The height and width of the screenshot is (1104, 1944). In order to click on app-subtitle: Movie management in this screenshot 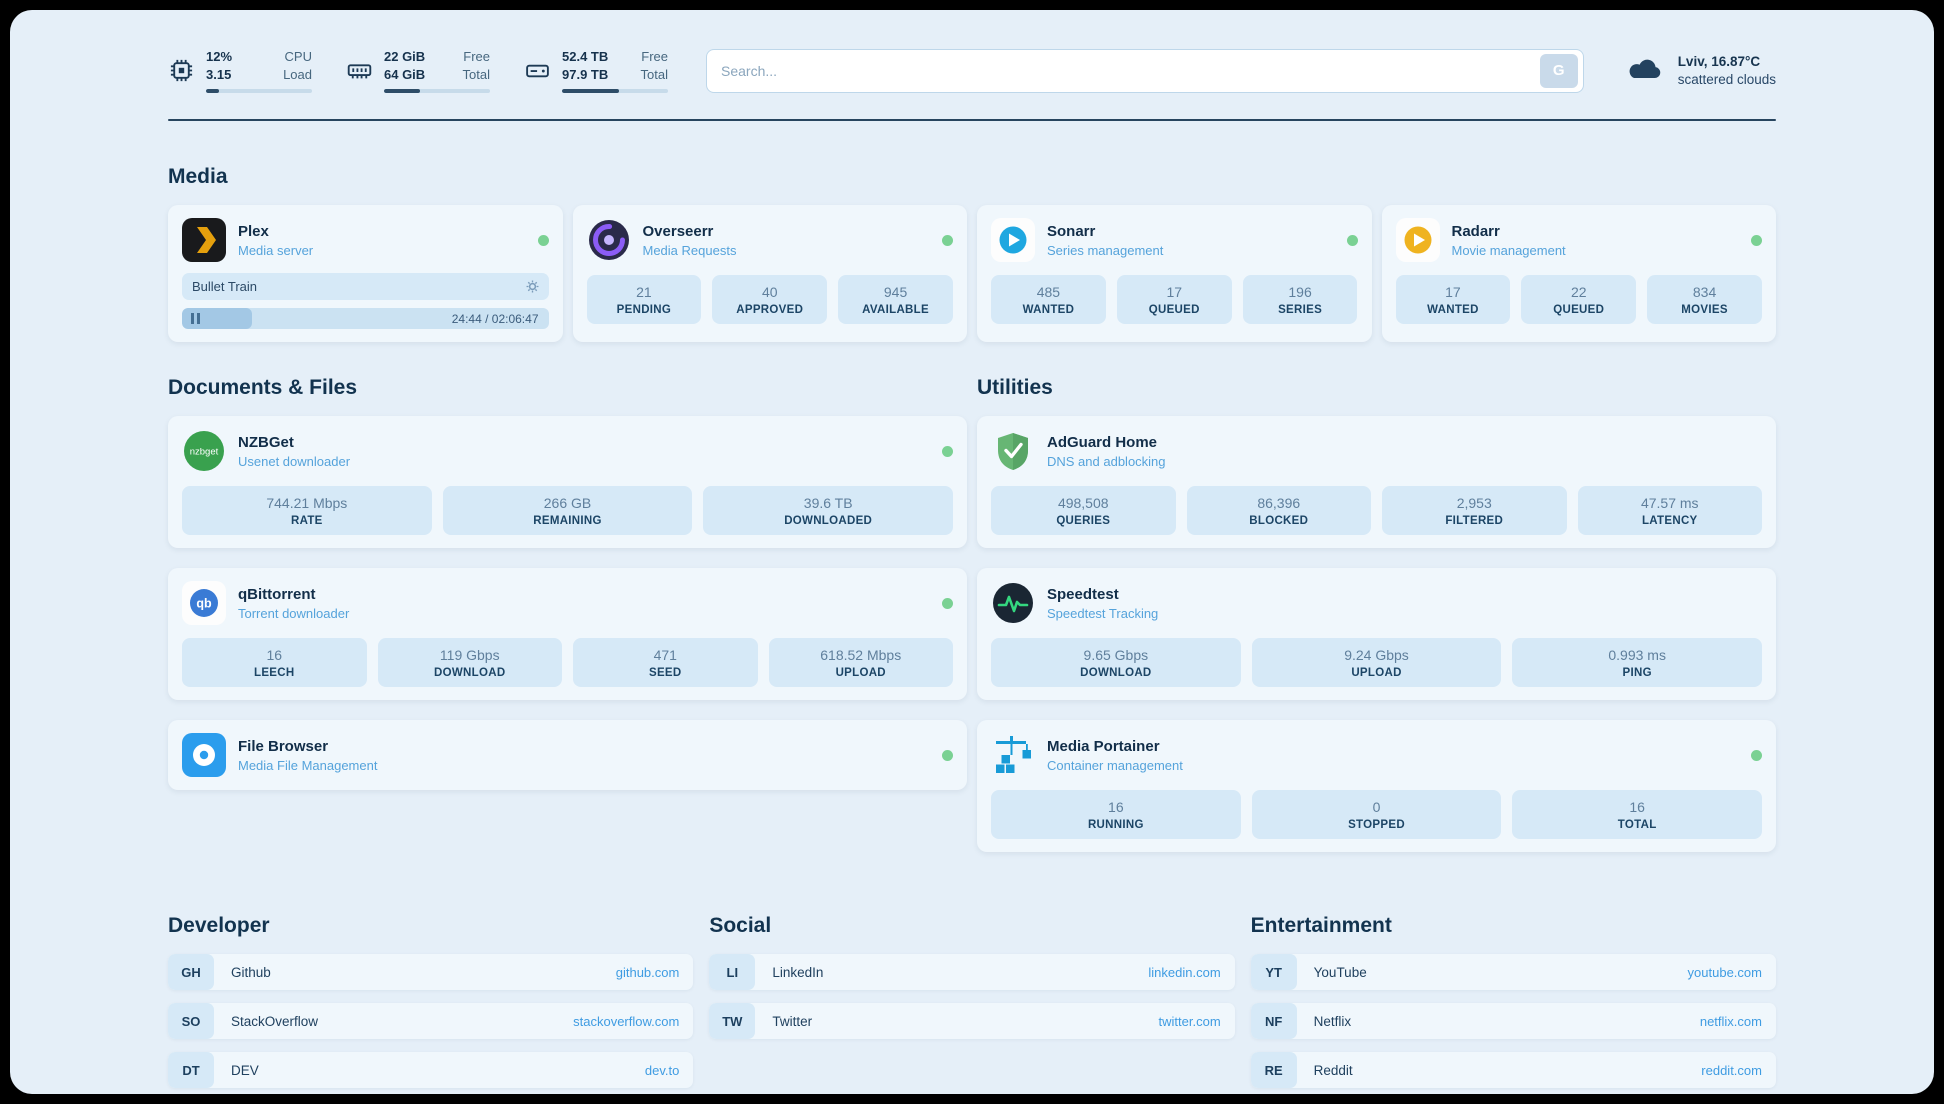, I will do `click(1508, 250)`.